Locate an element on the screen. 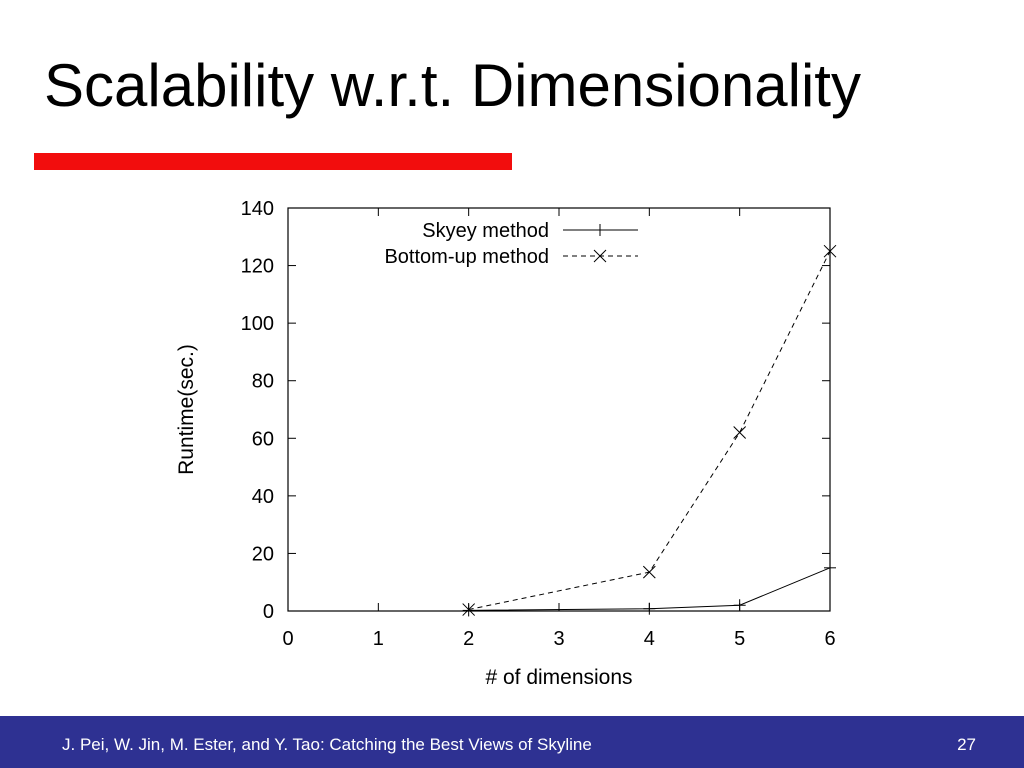  series-line-skyey is located at coordinates (649, 589).